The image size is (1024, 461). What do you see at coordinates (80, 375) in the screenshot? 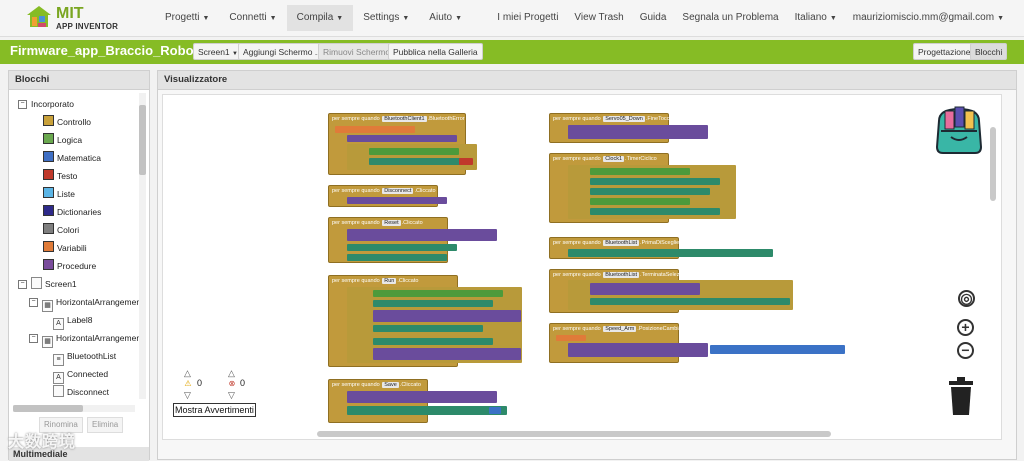
I see `tree-connected: A Connected` at bounding box center [80, 375].